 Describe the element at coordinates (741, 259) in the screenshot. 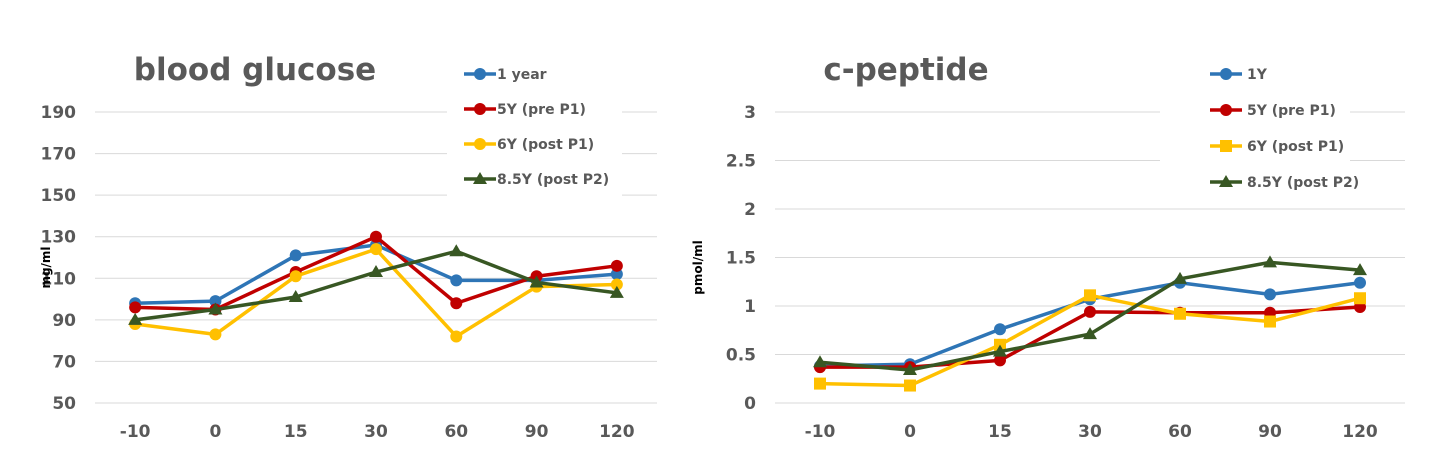

I see `y-tick-label: 1.5` at that location.